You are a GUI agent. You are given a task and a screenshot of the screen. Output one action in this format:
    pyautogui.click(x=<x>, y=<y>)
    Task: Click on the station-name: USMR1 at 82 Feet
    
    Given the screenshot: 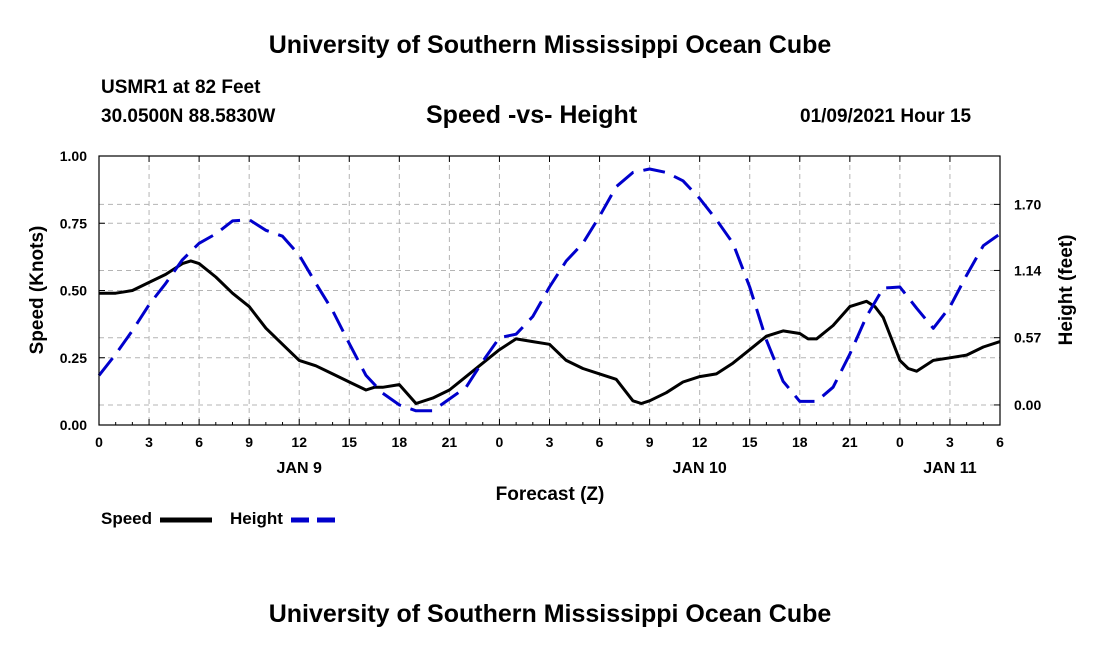 What is the action you would take?
    pyautogui.click(x=181, y=87)
    